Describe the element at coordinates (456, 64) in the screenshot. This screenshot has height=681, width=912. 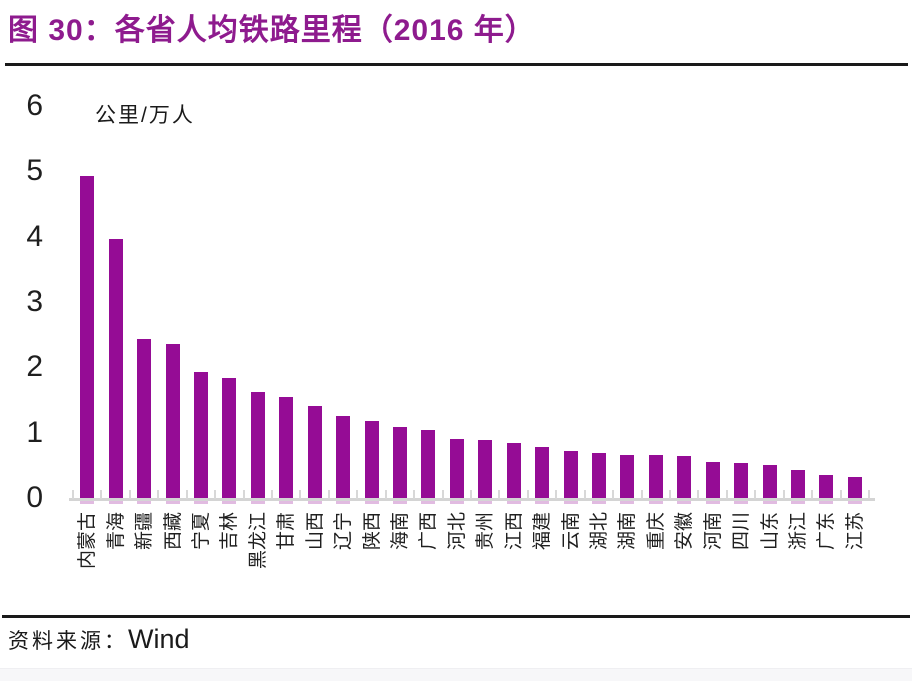
I see `title-divider` at that location.